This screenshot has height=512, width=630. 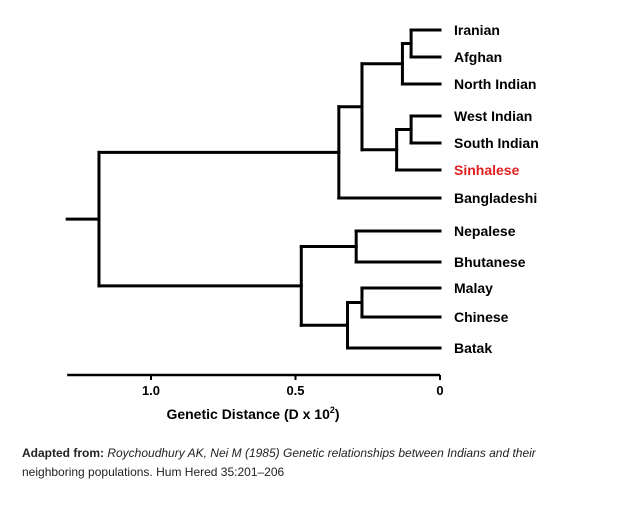 I want to click on taxon-label: Bangladeshi, so click(x=495, y=198).